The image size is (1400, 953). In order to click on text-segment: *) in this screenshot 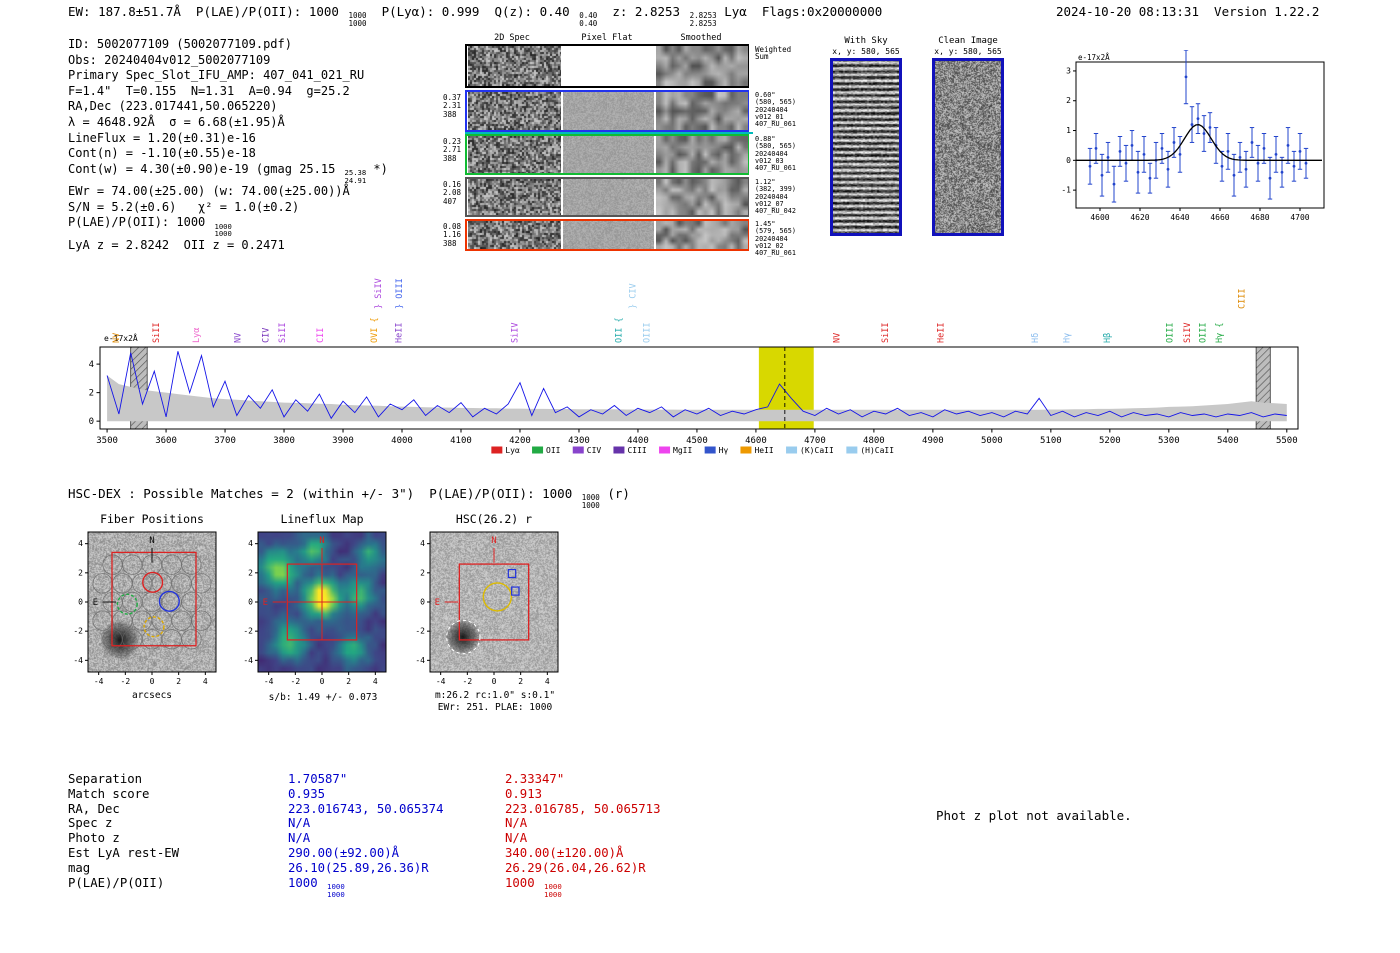, I will do `click(377, 168)`.